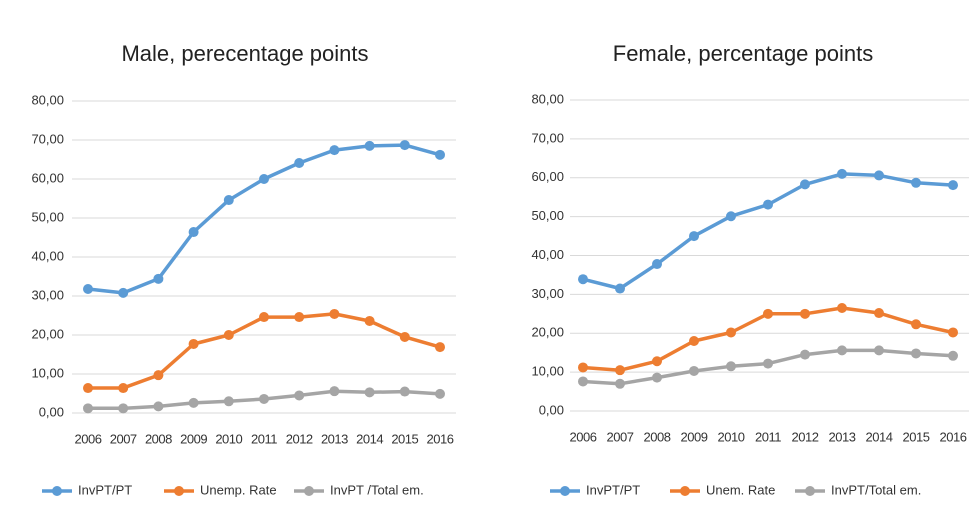 This screenshot has width=974, height=518. What do you see at coordinates (743, 53) in the screenshot?
I see `chart-title: Female, percentage points` at bounding box center [743, 53].